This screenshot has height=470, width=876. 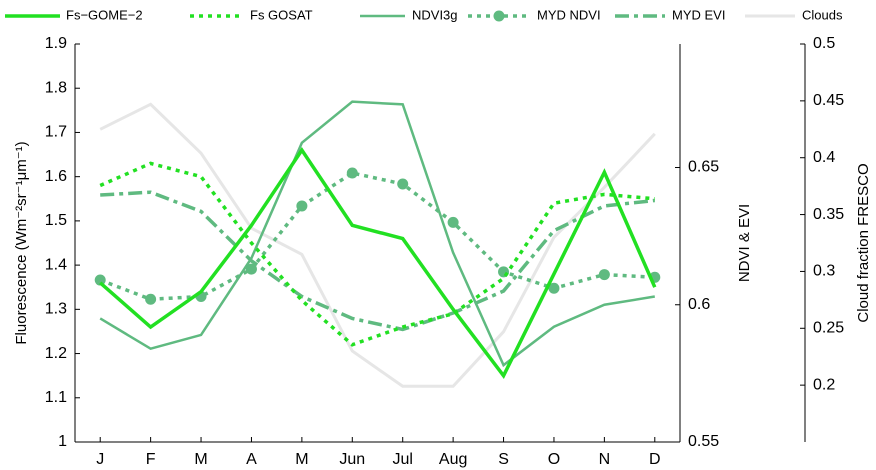 What do you see at coordinates (554, 459) in the screenshot?
I see `x-tick-label: O` at bounding box center [554, 459].